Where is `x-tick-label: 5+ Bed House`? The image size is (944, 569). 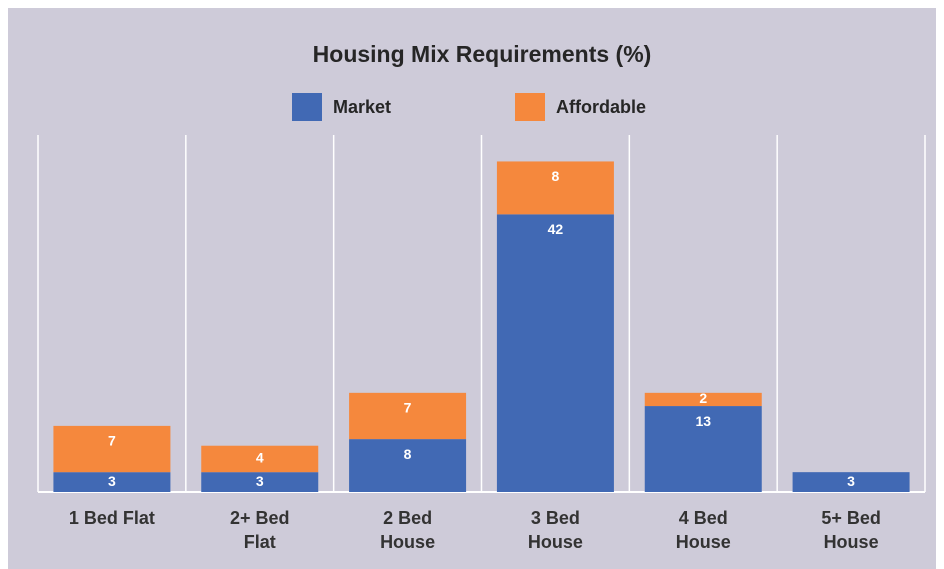 x-tick-label: 5+ Bed House is located at coordinates (851, 530).